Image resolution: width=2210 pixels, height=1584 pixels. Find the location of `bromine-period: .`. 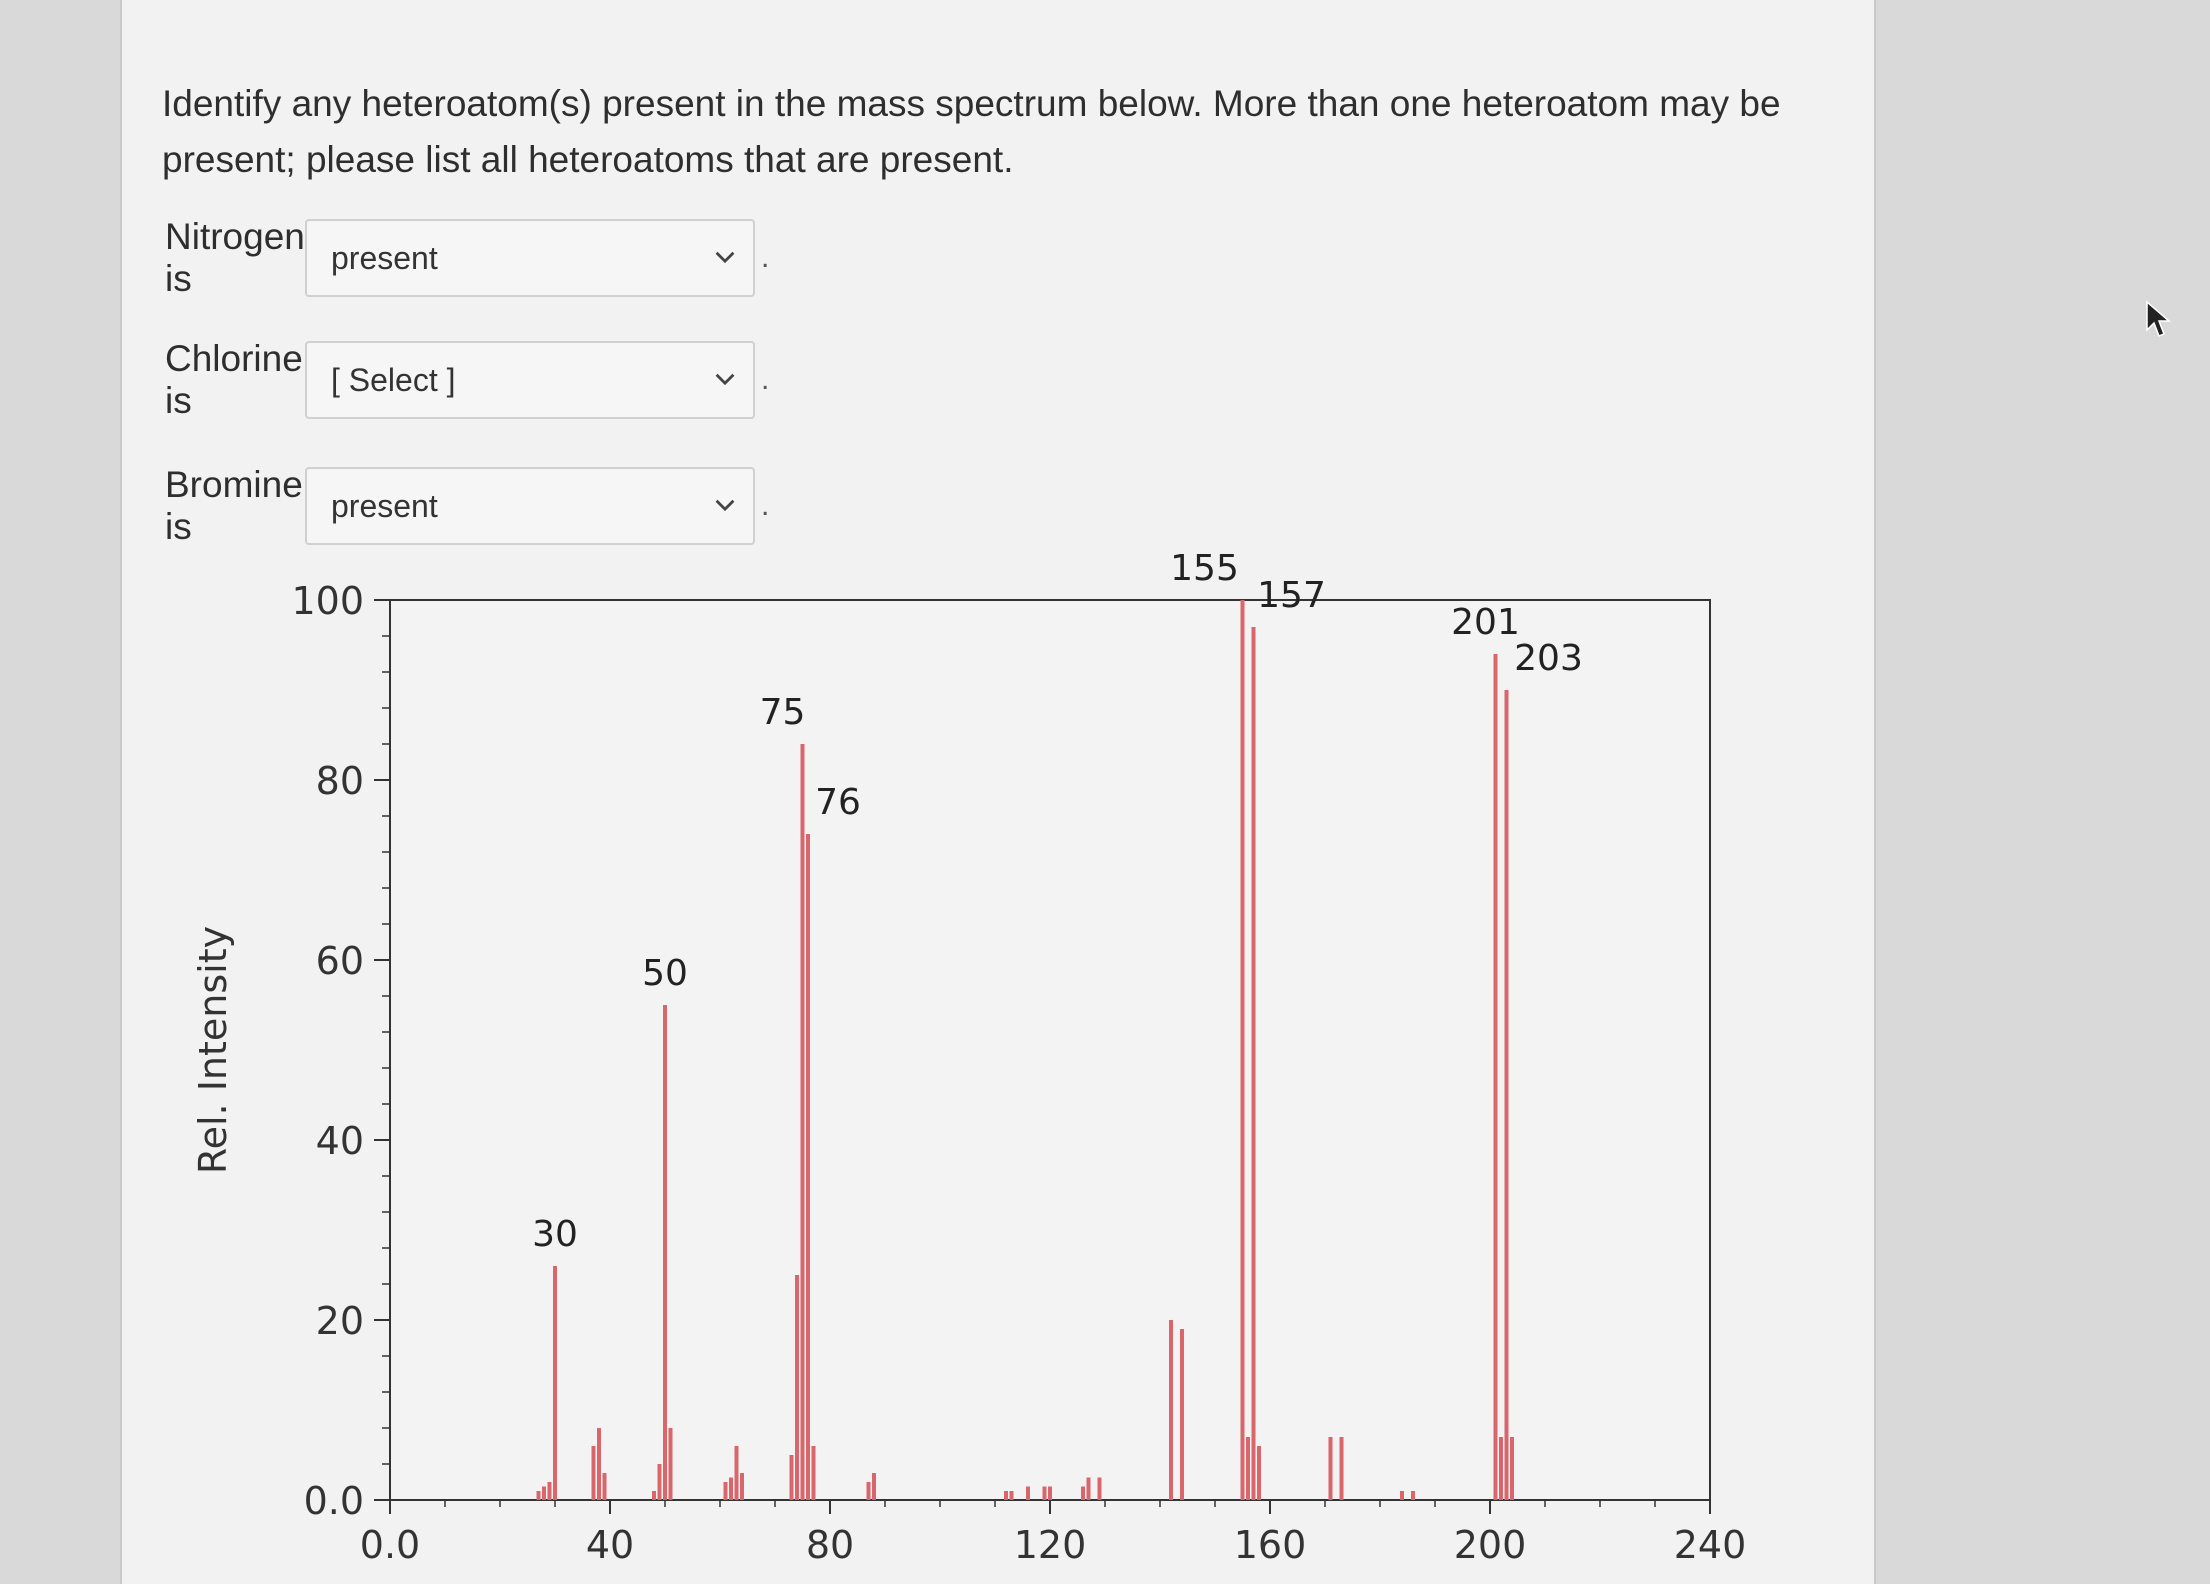

bromine-period: . is located at coordinates (765, 505).